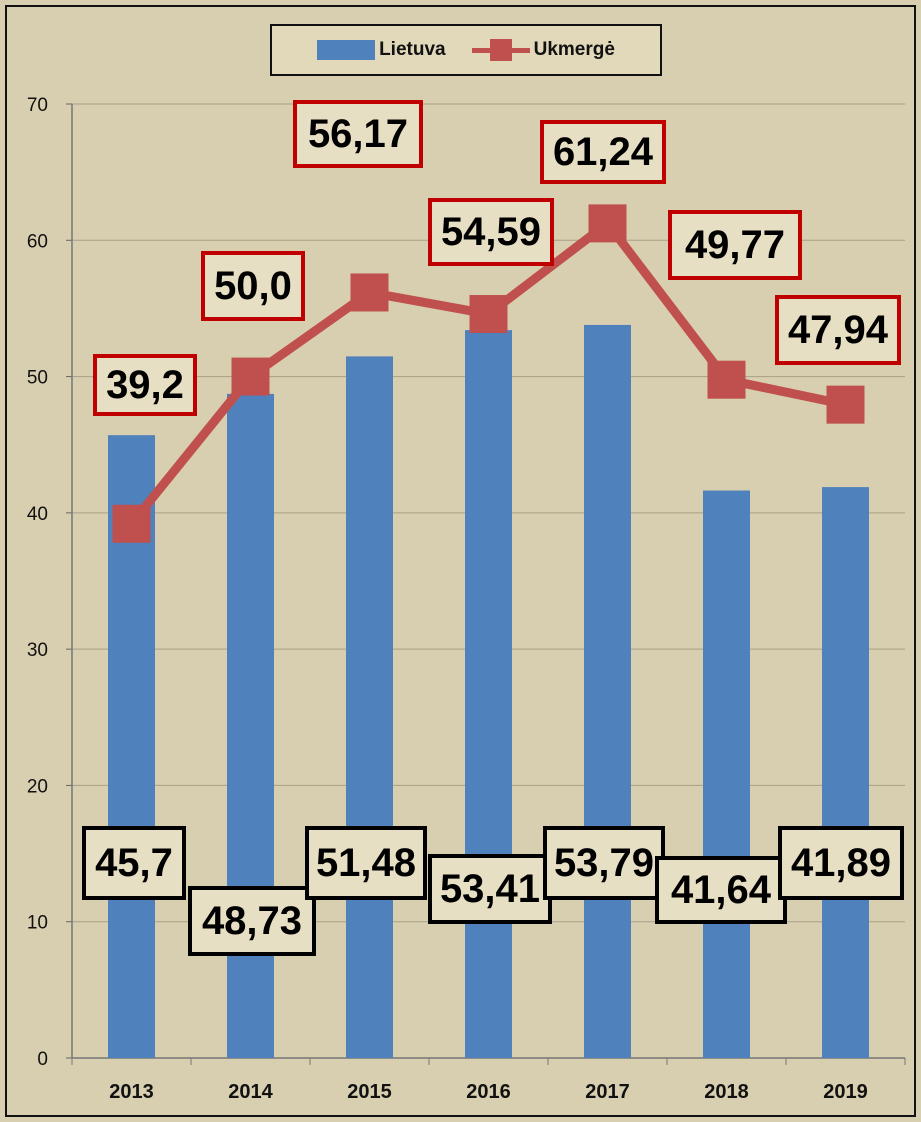 This screenshot has height=1122, width=921. What do you see at coordinates (412, 49) in the screenshot?
I see `legend-label-lietuva: Lietuva` at bounding box center [412, 49].